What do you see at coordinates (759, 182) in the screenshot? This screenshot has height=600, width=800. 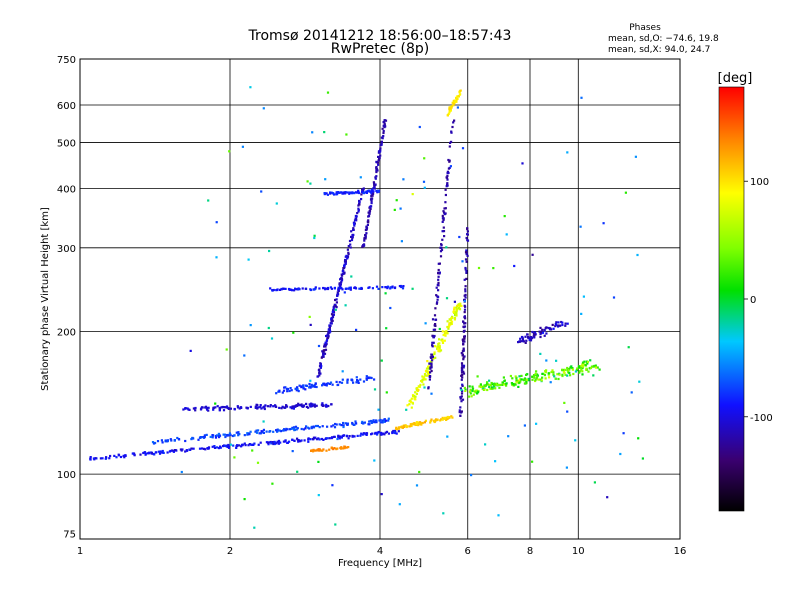 I see `colorbar-tick-label: 100` at bounding box center [759, 182].